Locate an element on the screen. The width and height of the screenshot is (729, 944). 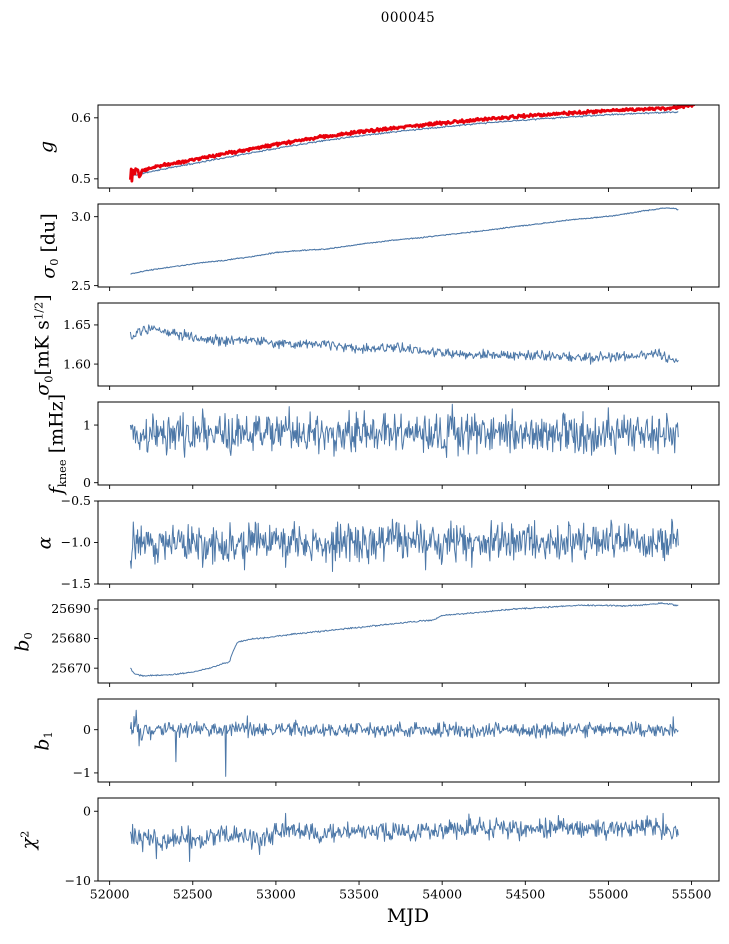
fknee-series-fknee is located at coordinates (404, 431).